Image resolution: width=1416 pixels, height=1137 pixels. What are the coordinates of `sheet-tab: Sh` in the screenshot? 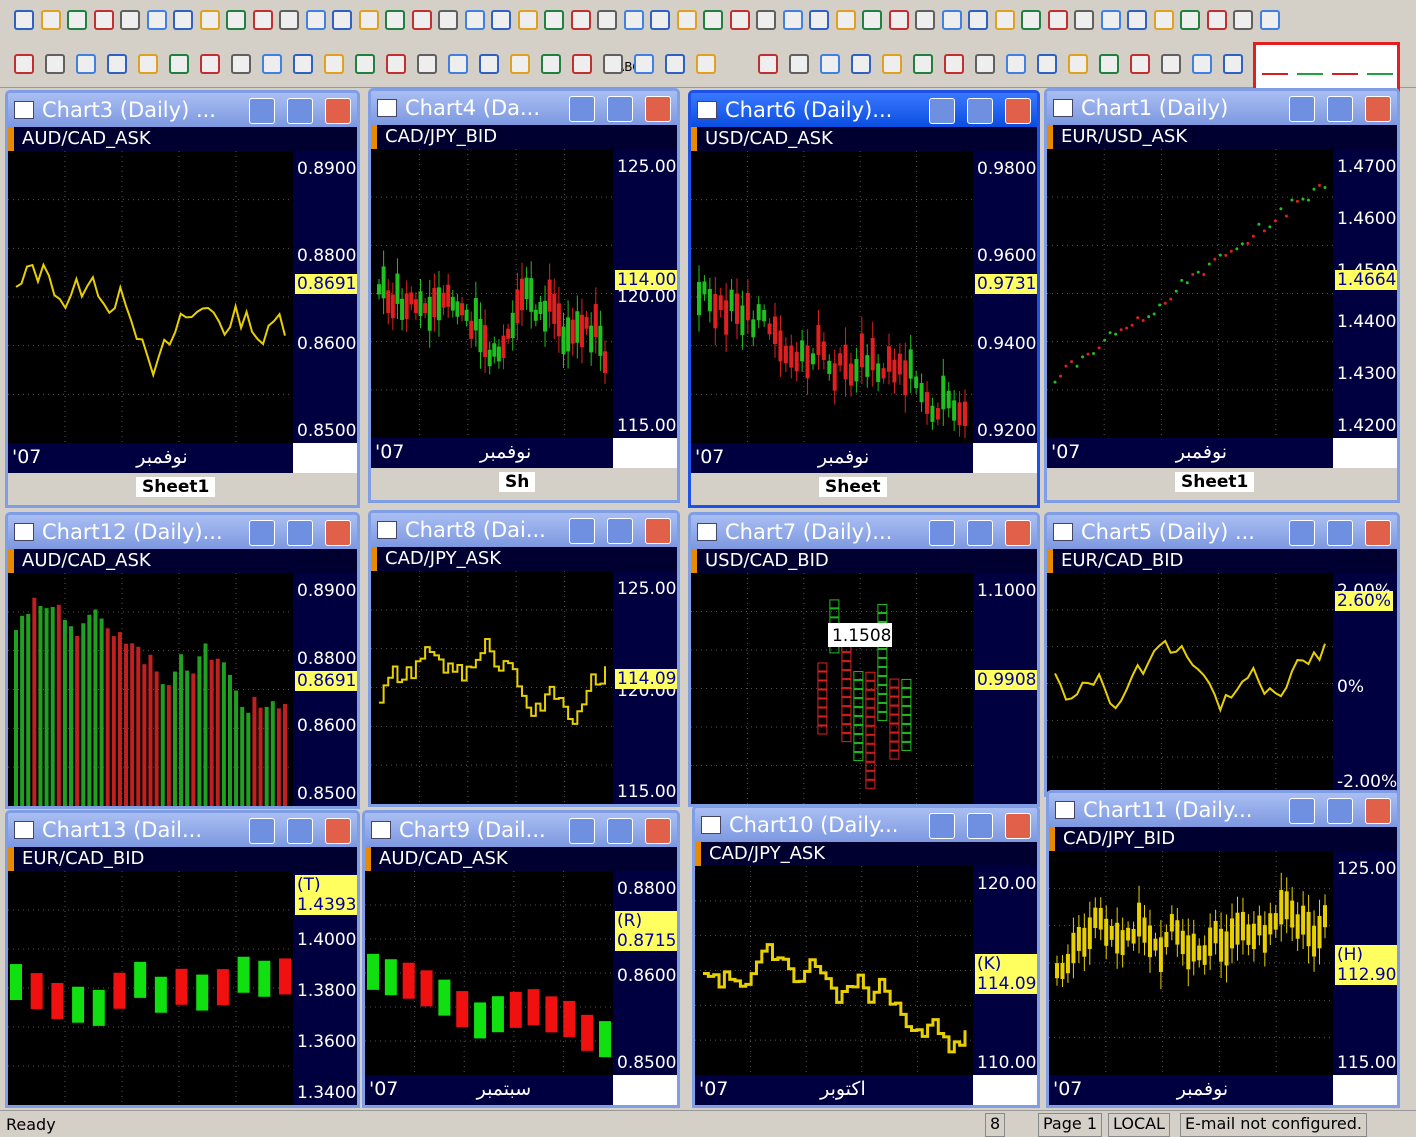 It's located at (517, 482).